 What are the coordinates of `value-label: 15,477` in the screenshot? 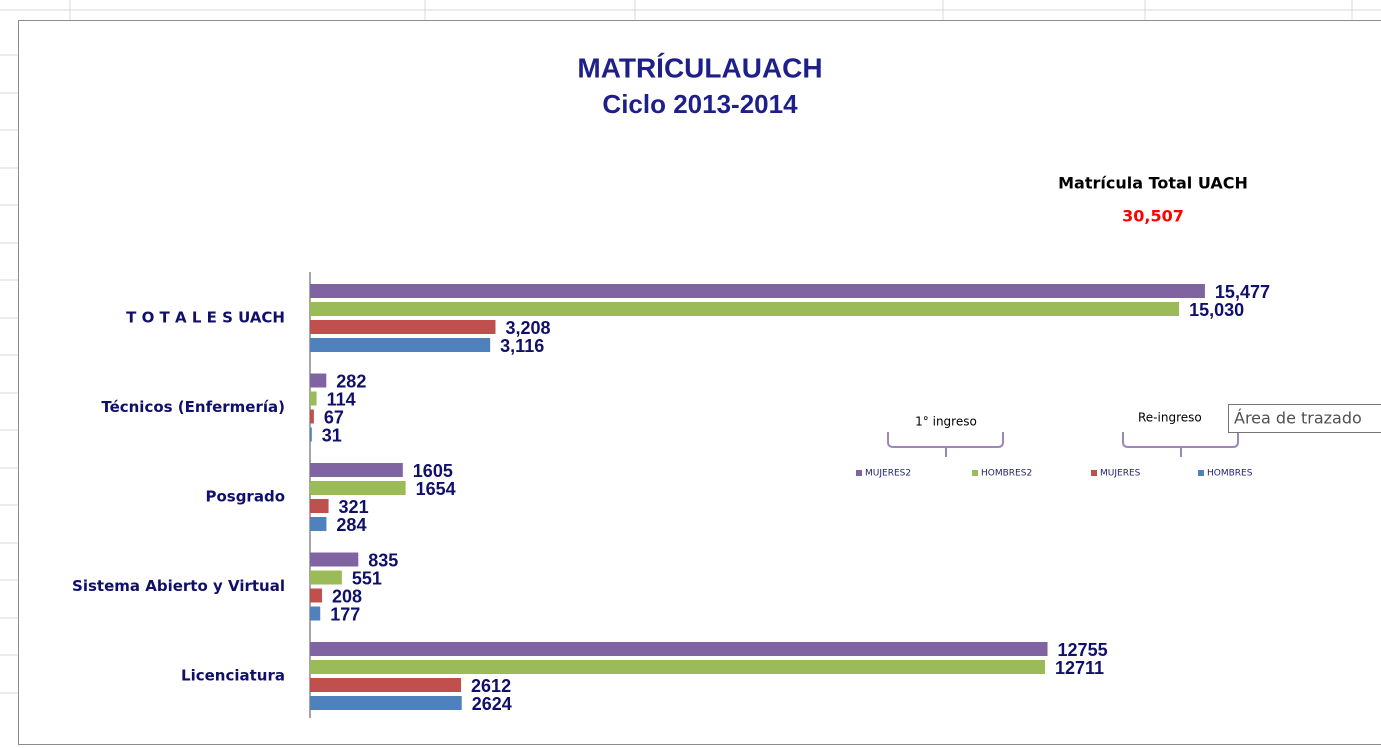 It's located at (1242, 292).